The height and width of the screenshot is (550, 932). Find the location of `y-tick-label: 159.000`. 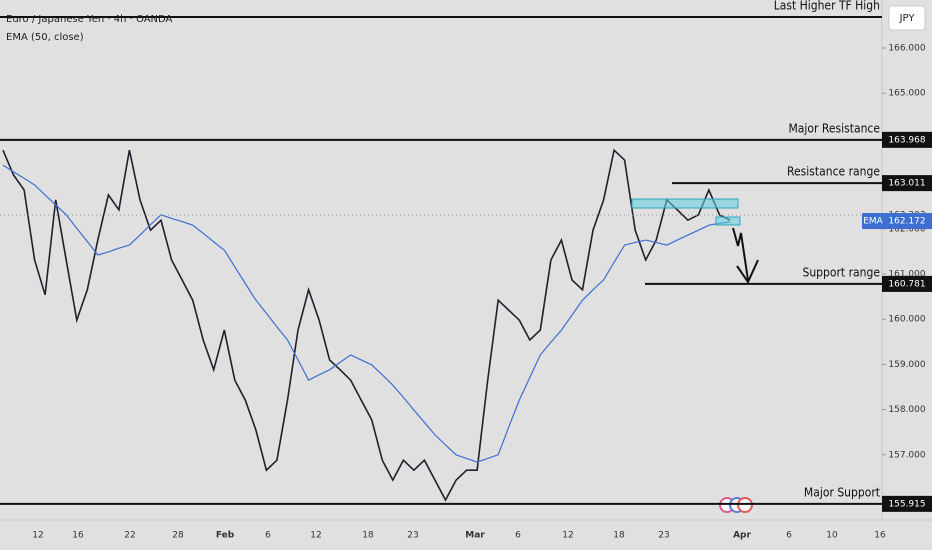

y-tick-label: 159.000 is located at coordinates (906, 365).